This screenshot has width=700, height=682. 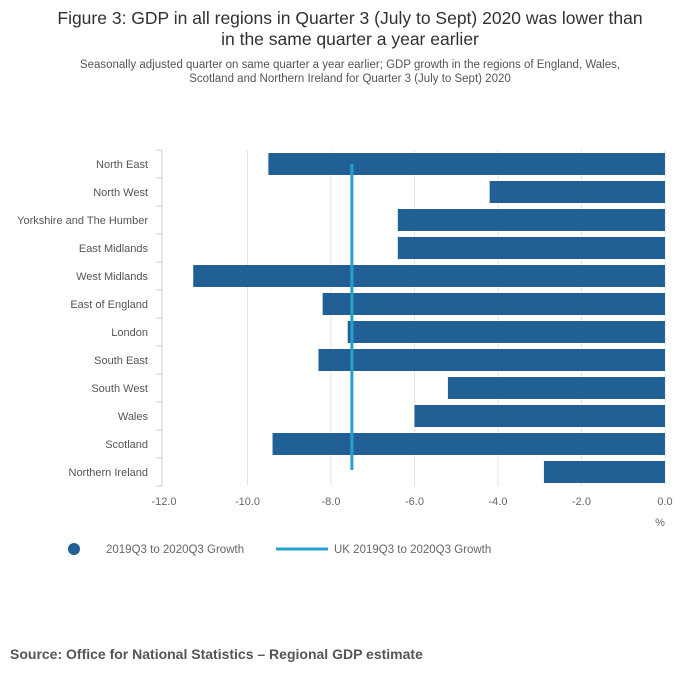 What do you see at coordinates (498, 502) in the screenshot?
I see `x-tick-label: -4.0` at bounding box center [498, 502].